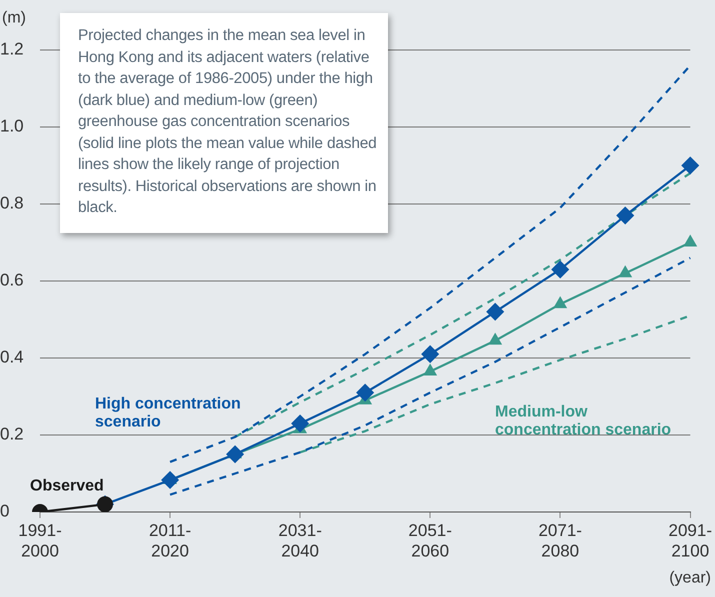  I want to click on x-tick-label: 2051-2060, so click(430, 540).